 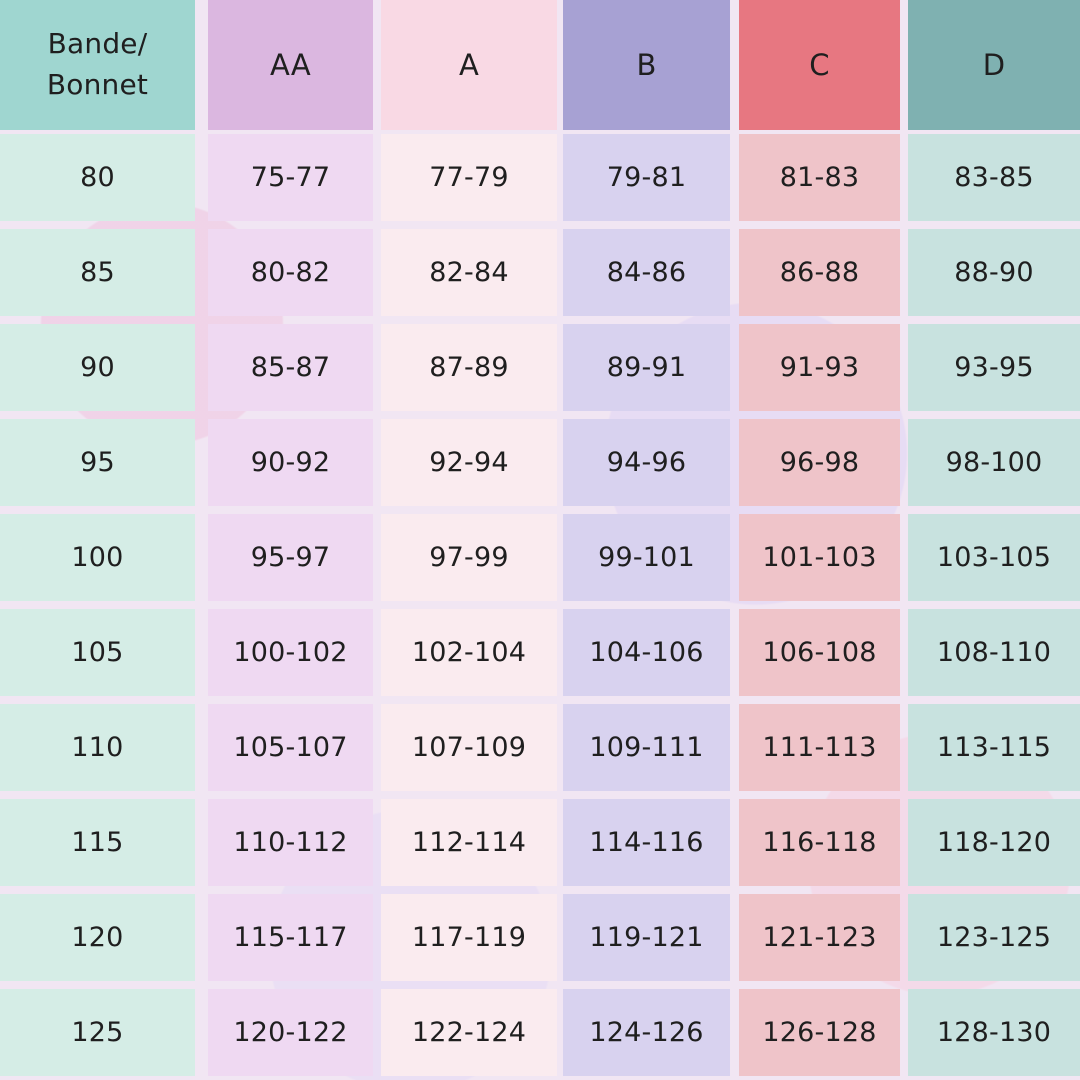 What do you see at coordinates (97, 64) in the screenshot?
I see `header-band-cup-label: Bande/ Bonnet` at bounding box center [97, 64].